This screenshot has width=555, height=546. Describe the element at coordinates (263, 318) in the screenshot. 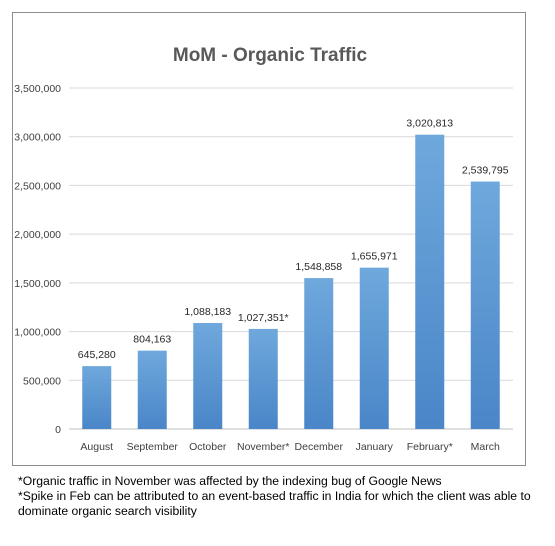

I see `bar-value-label: 1,027,351*` at that location.